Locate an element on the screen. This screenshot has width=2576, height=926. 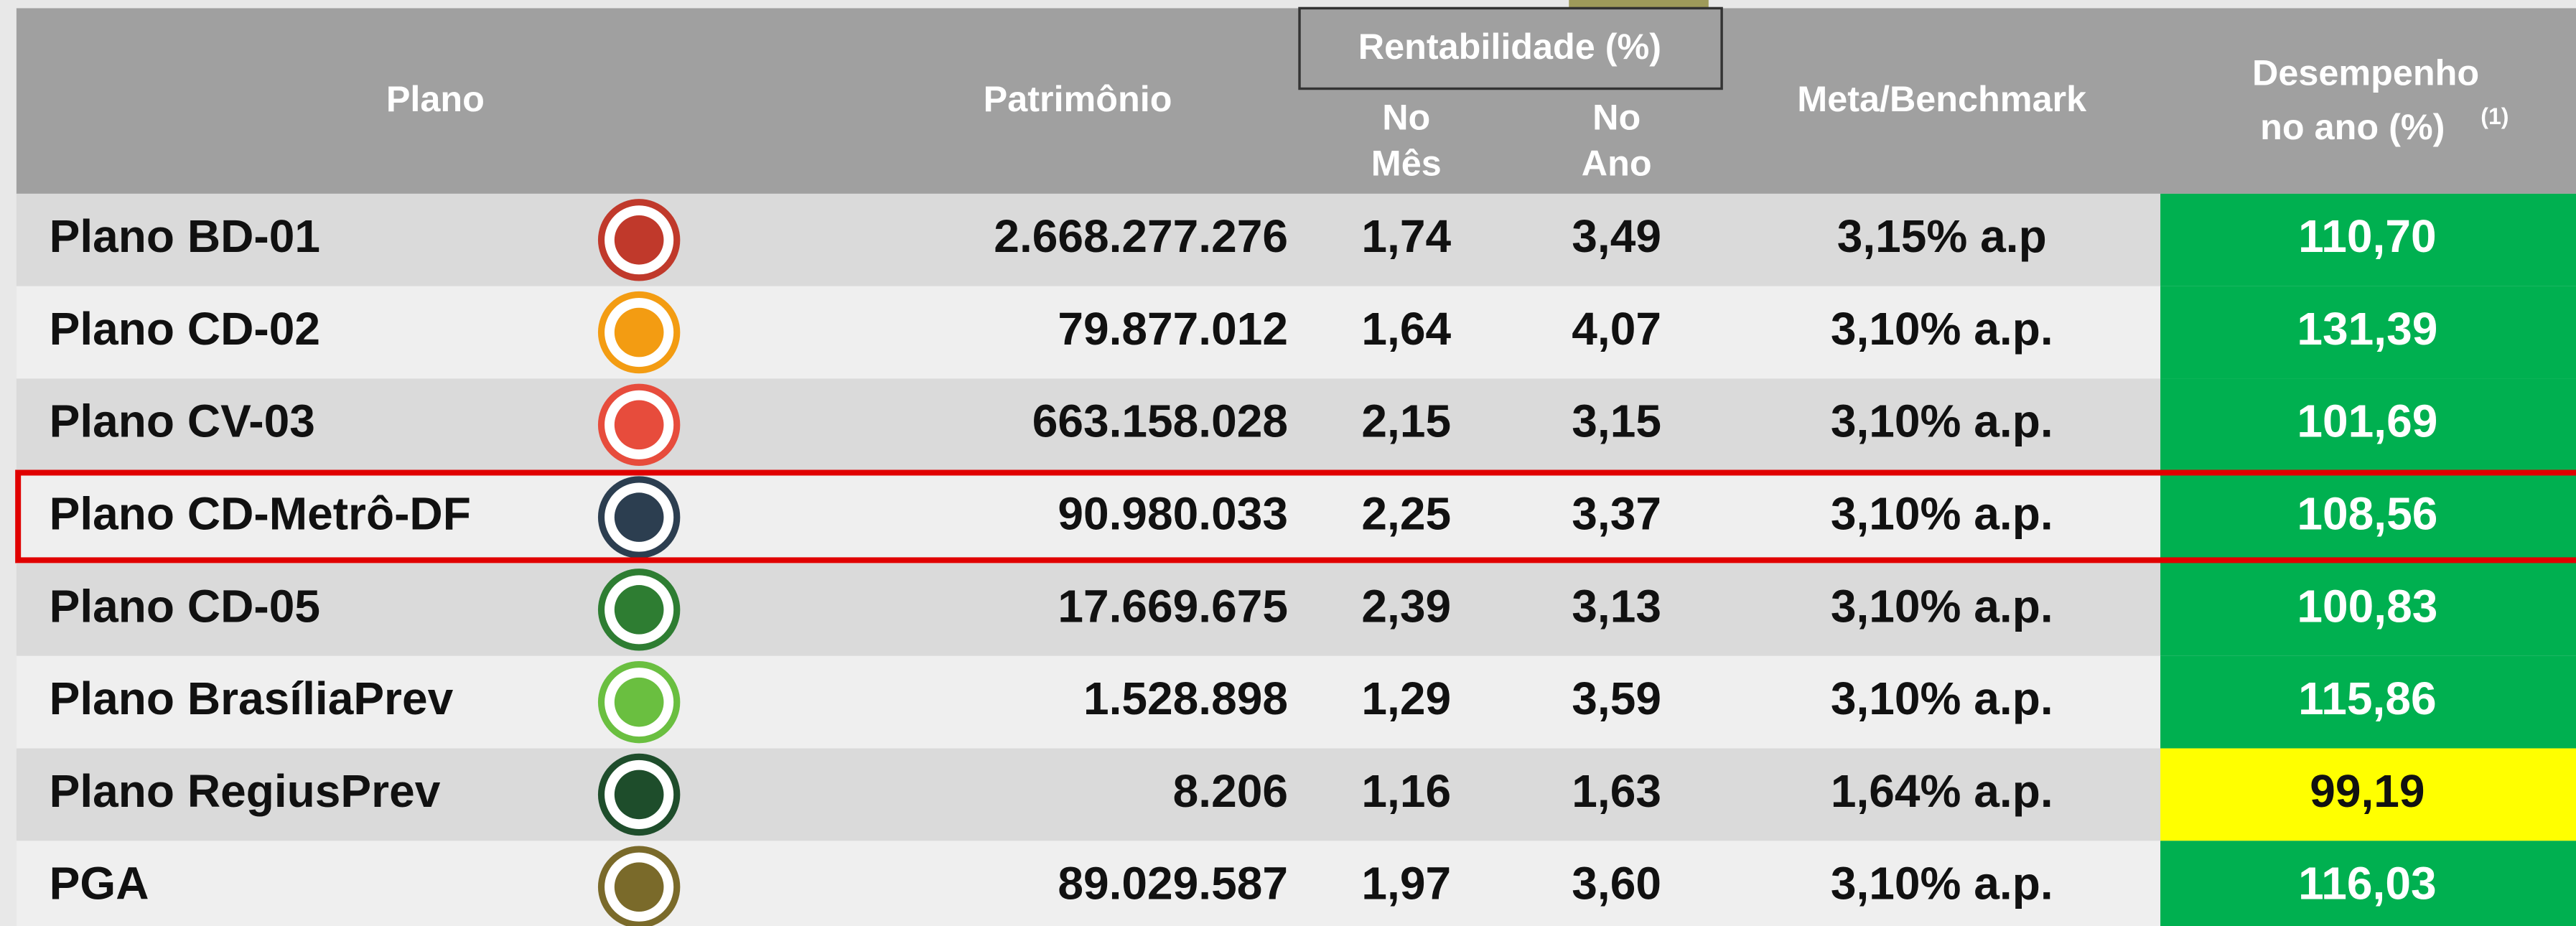
plan-name: Plano RegiusPrev is located at coordinates (245, 791).